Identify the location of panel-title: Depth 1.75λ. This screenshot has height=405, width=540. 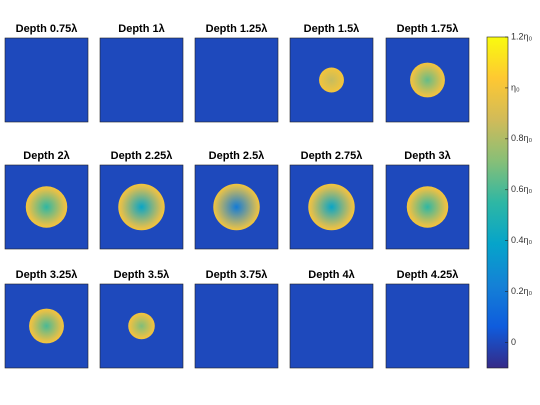
(428, 29).